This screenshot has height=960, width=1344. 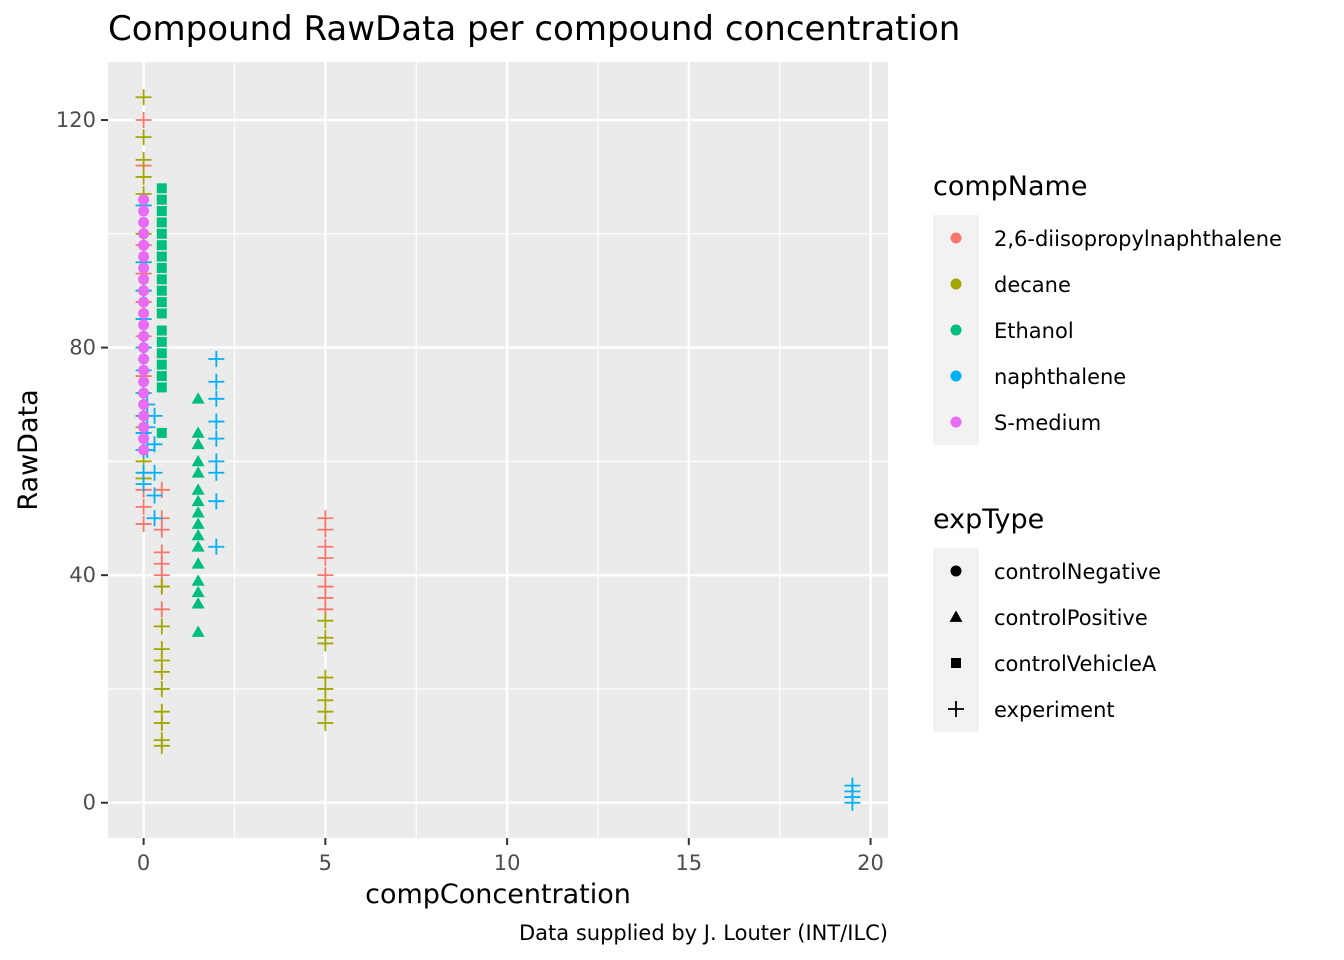 What do you see at coordinates (498, 894) in the screenshot?
I see `x-axis-title: compConcentration` at bounding box center [498, 894].